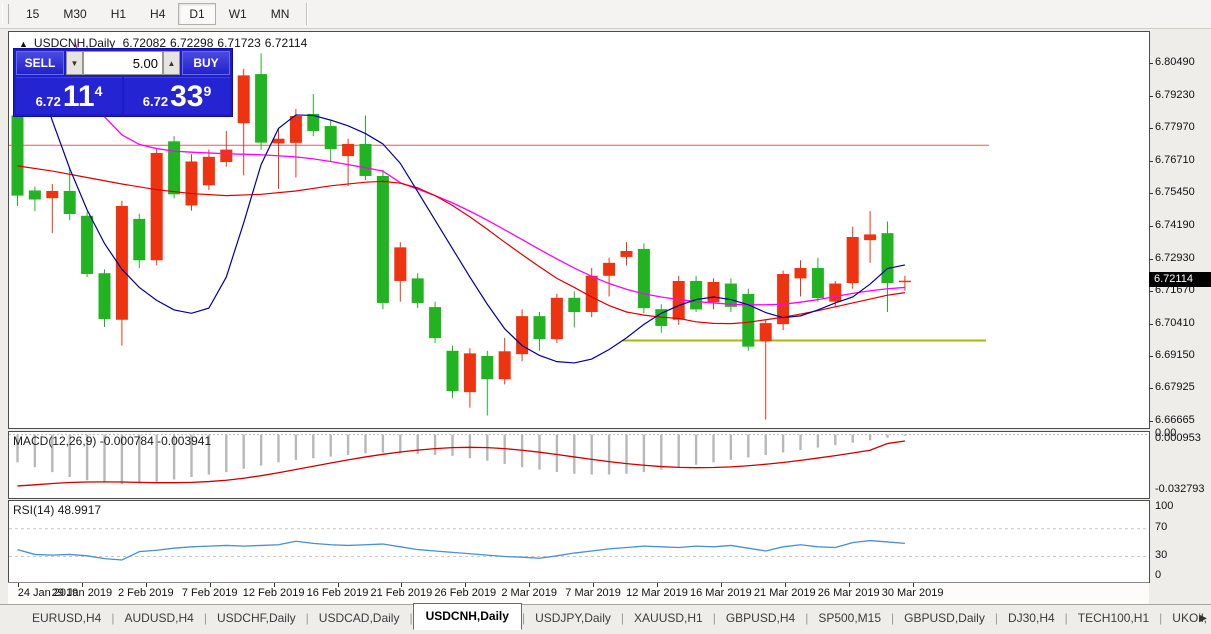 The height and width of the screenshot is (634, 1211). What do you see at coordinates (256, 617) in the screenshot?
I see `chart-tab-usdchf-daily: USDCHF,Daily` at bounding box center [256, 617].